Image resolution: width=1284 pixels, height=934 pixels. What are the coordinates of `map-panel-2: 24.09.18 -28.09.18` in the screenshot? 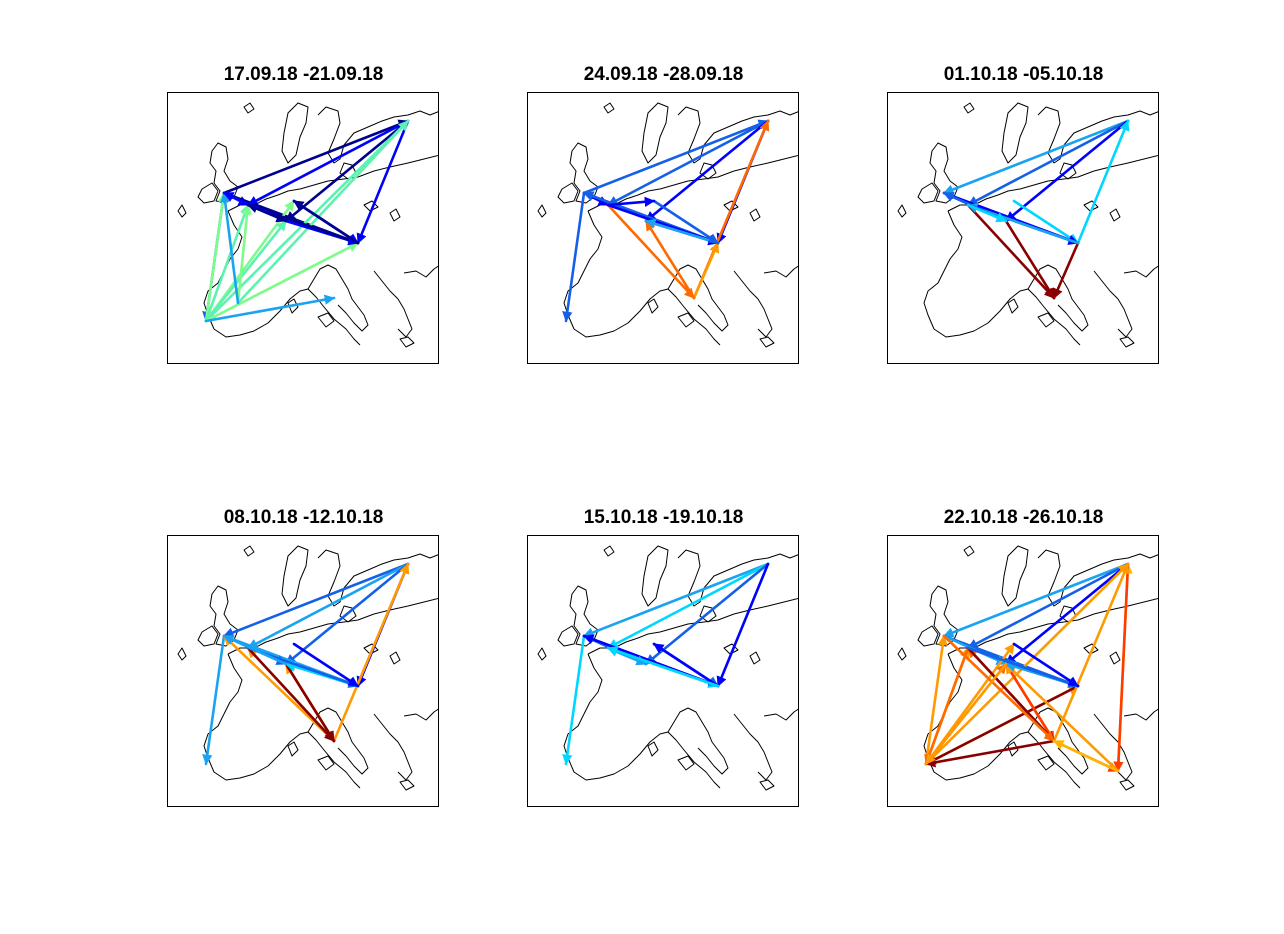 It's located at (663, 215).